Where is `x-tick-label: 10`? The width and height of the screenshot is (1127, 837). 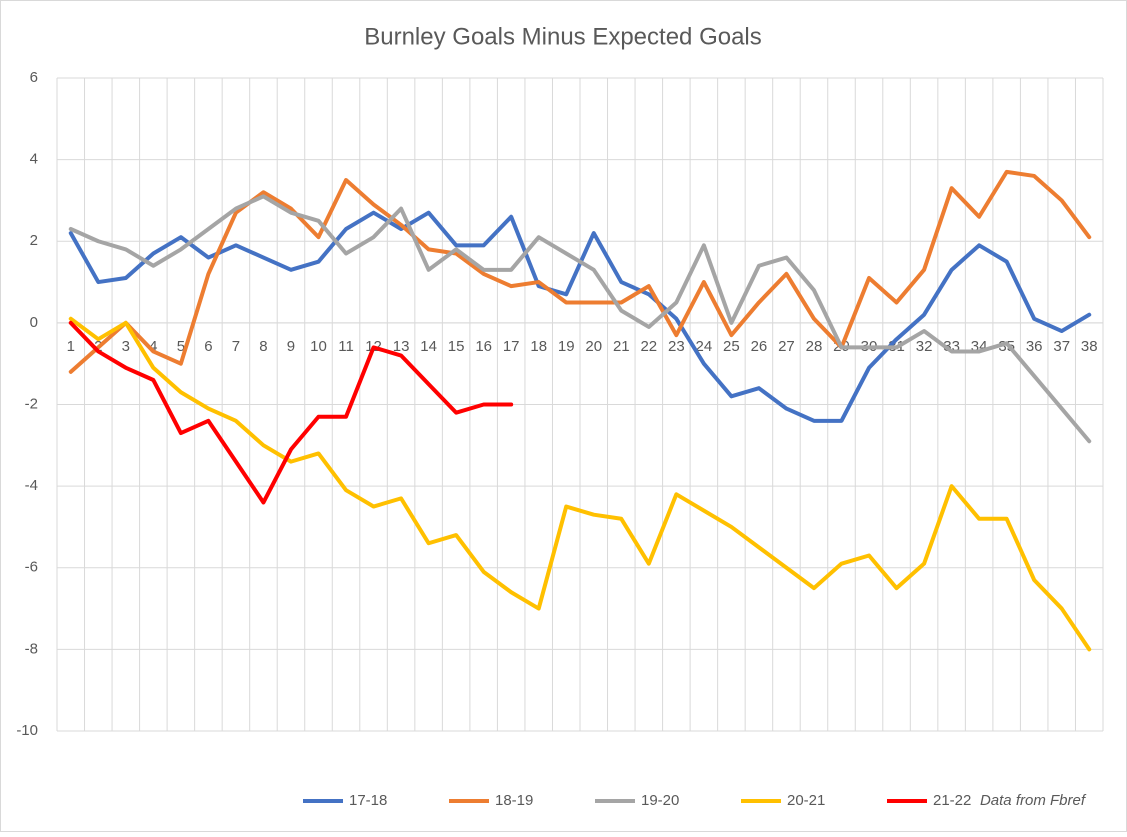 x-tick-label: 10 is located at coordinates (318, 346).